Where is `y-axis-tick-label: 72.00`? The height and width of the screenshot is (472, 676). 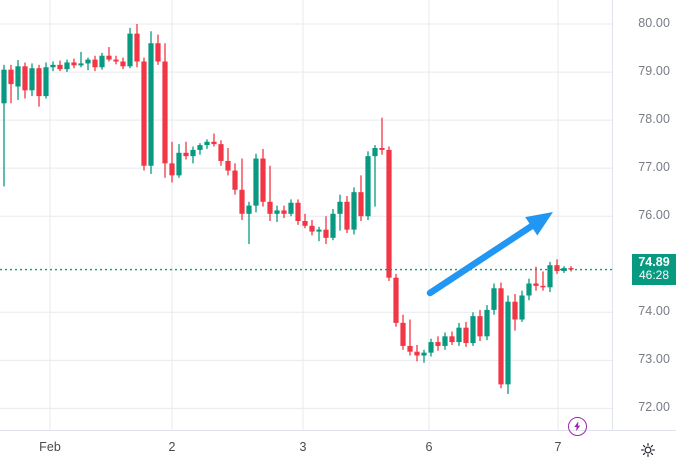 y-axis-tick-label: 72.00 is located at coordinates (654, 407).